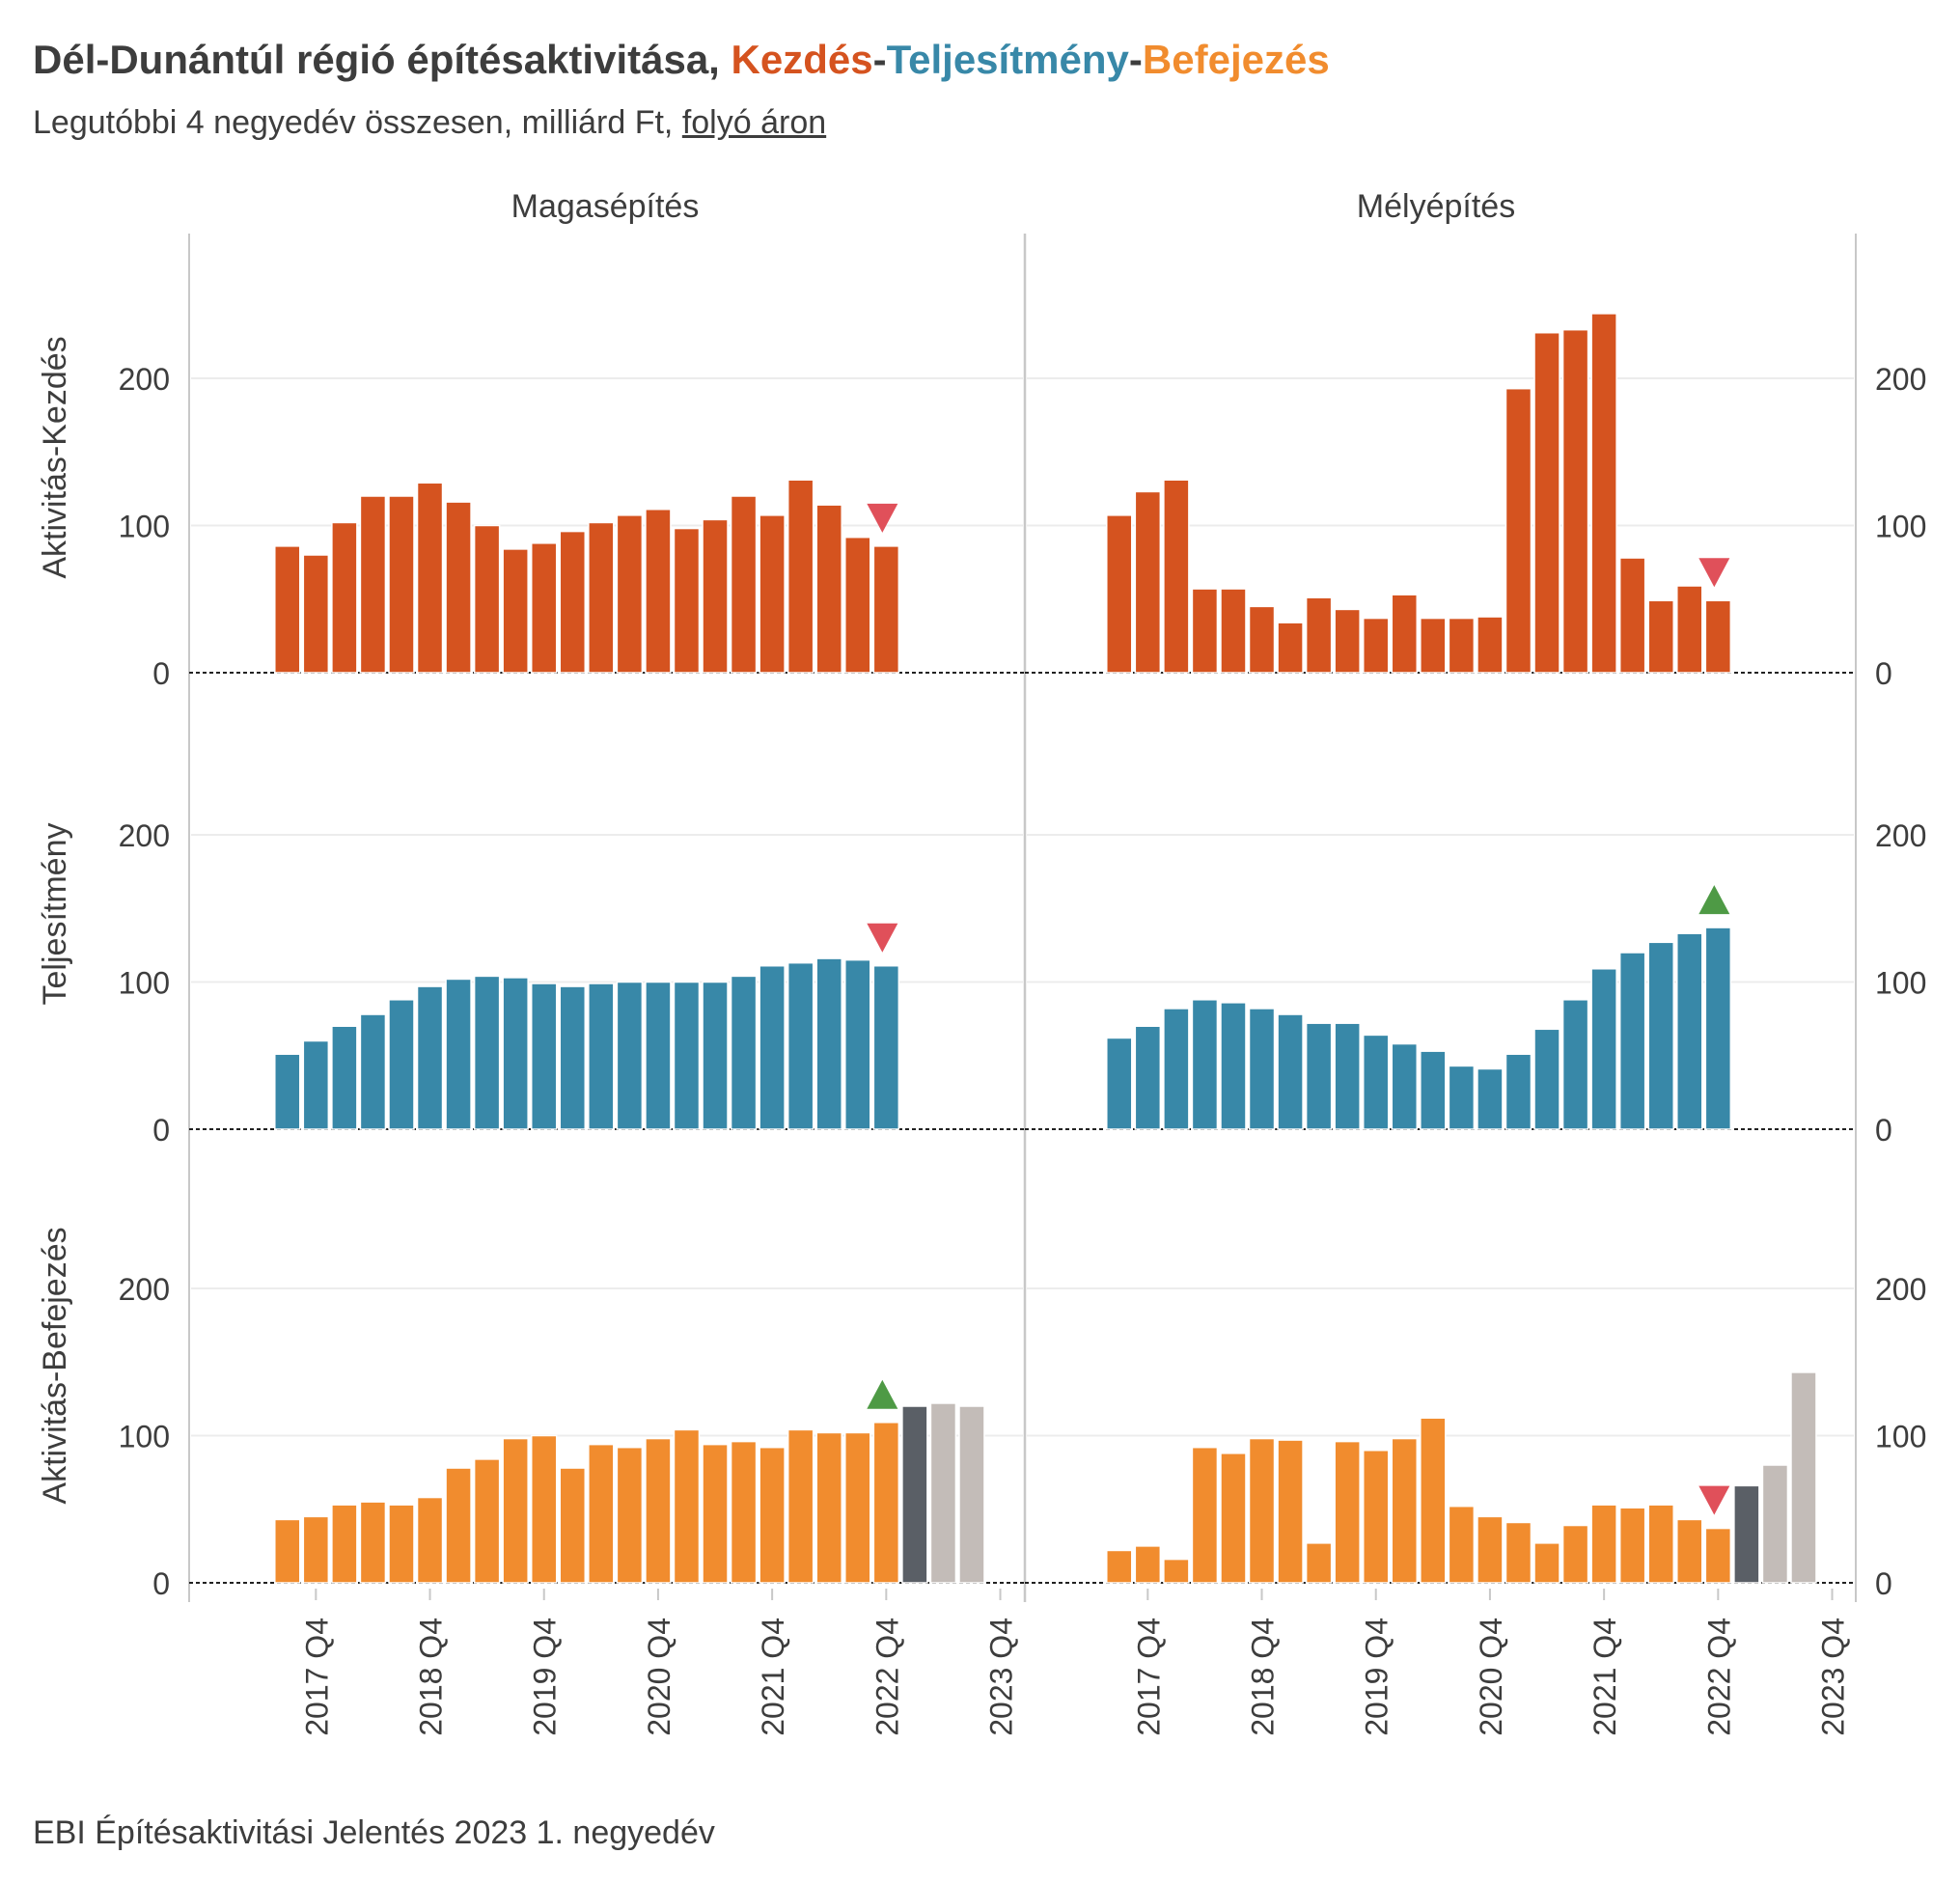 The height and width of the screenshot is (1882, 1960). Describe the element at coordinates (431, 1677) in the screenshot. I see `x-tick-label: 2018 Q4` at that location.